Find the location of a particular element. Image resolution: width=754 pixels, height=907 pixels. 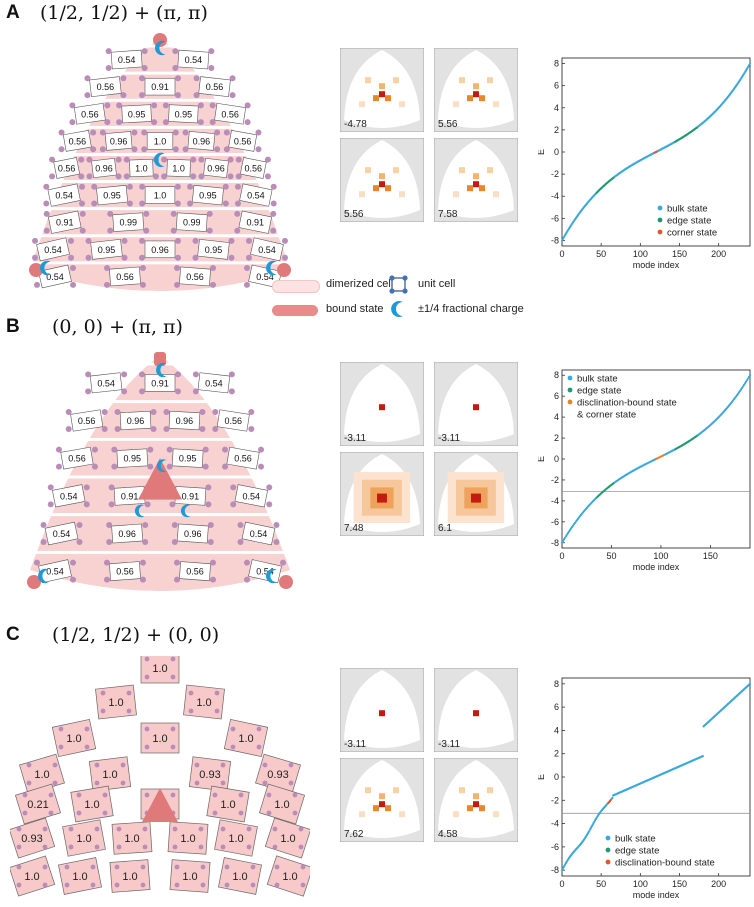

disclination-bound-state is located at coordinates (160, 805).